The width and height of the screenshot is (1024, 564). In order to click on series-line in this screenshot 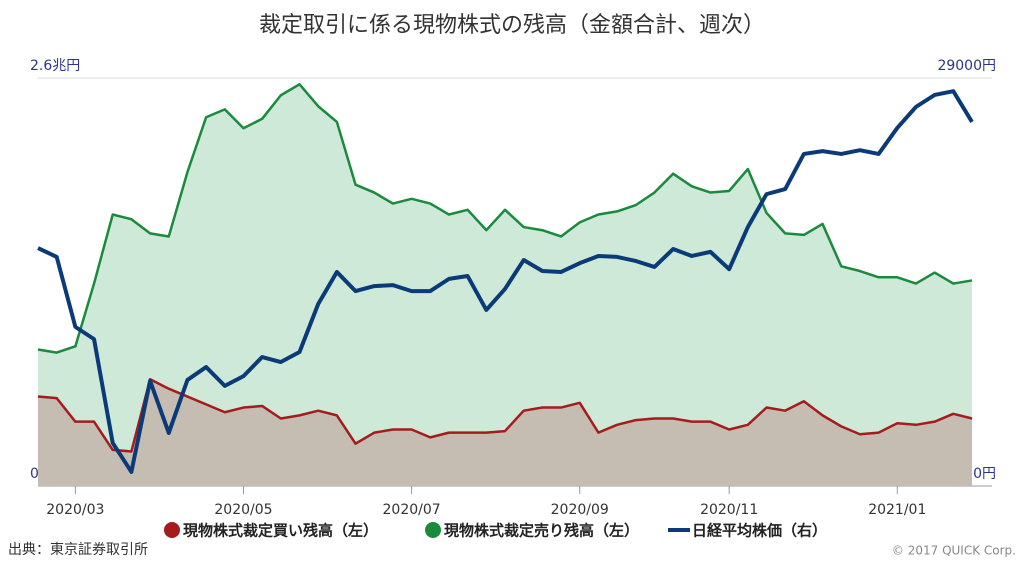, I will do `click(505, 415)`.